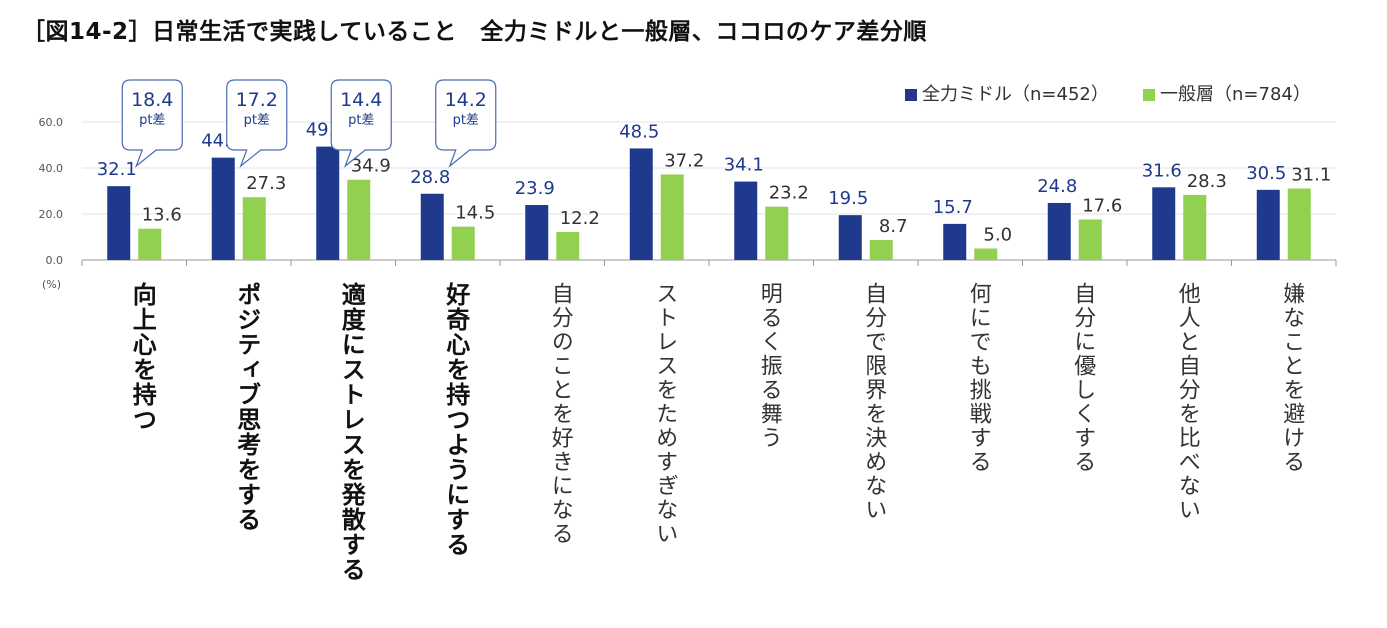 Image resolution: width=1387 pixels, height=628 pixels. What do you see at coordinates (1188, 402) in the screenshot?
I see `category-label: 他人と自分を比べない` at bounding box center [1188, 402].